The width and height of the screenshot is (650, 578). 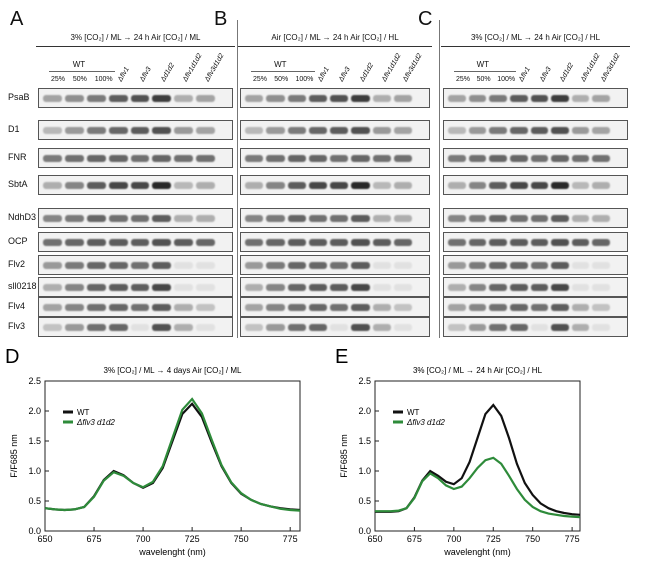 What do you see at coordinates (483, 79) in the screenshot?
I see `lane-label: 50%` at bounding box center [483, 79].